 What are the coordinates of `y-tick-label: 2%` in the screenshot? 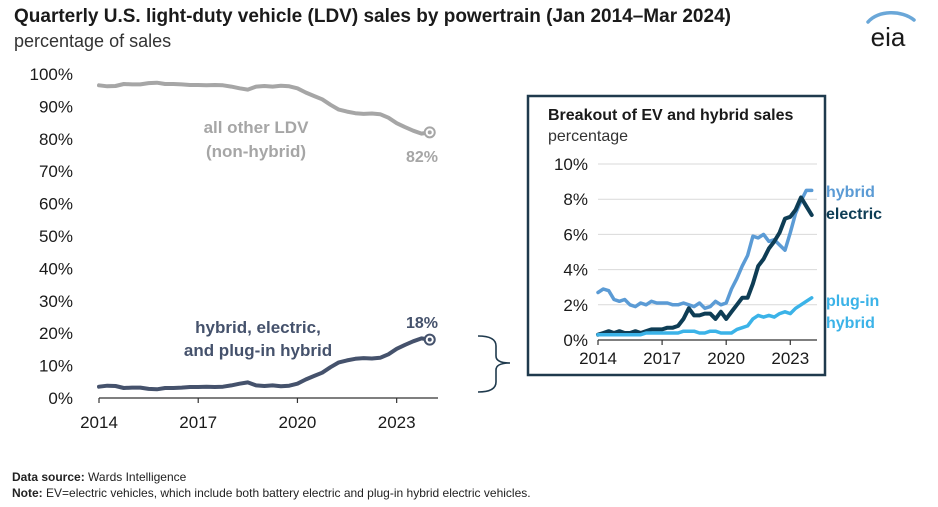 It's located at (575, 305).